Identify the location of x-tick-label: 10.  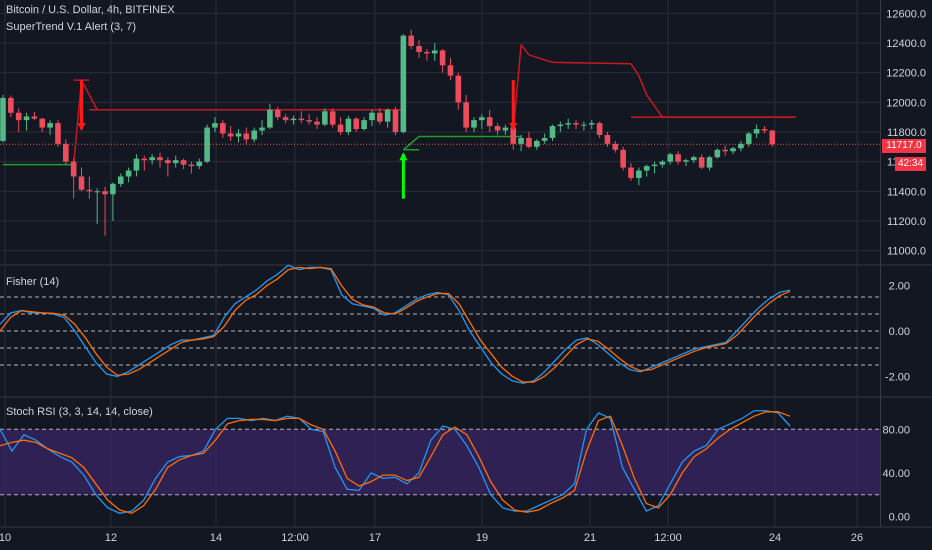
(5, 538).